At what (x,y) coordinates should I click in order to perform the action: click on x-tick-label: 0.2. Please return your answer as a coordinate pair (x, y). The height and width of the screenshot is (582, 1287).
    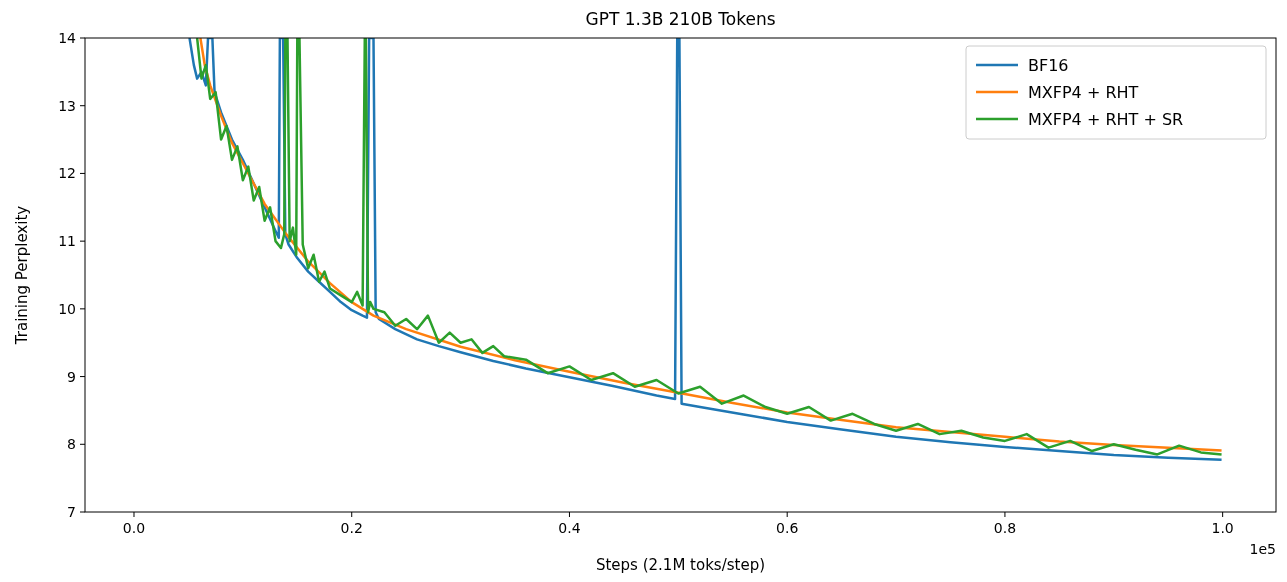
    Looking at the image, I should click on (351, 528).